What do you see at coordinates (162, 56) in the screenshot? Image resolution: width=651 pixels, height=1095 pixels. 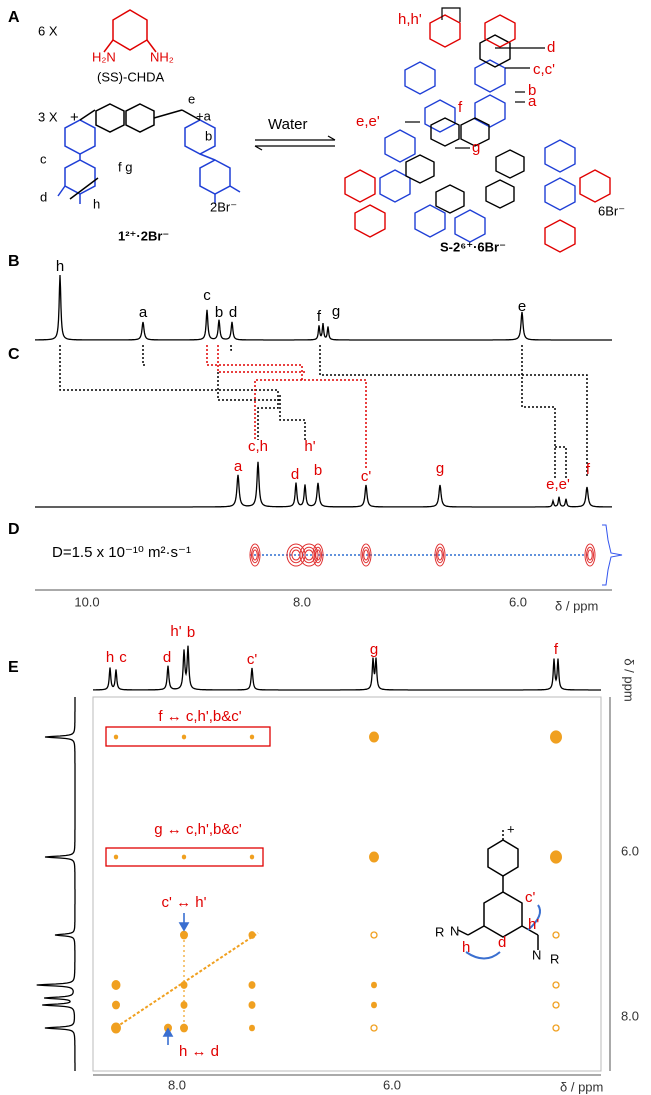 I see `amine-label: NH₂` at bounding box center [162, 56].